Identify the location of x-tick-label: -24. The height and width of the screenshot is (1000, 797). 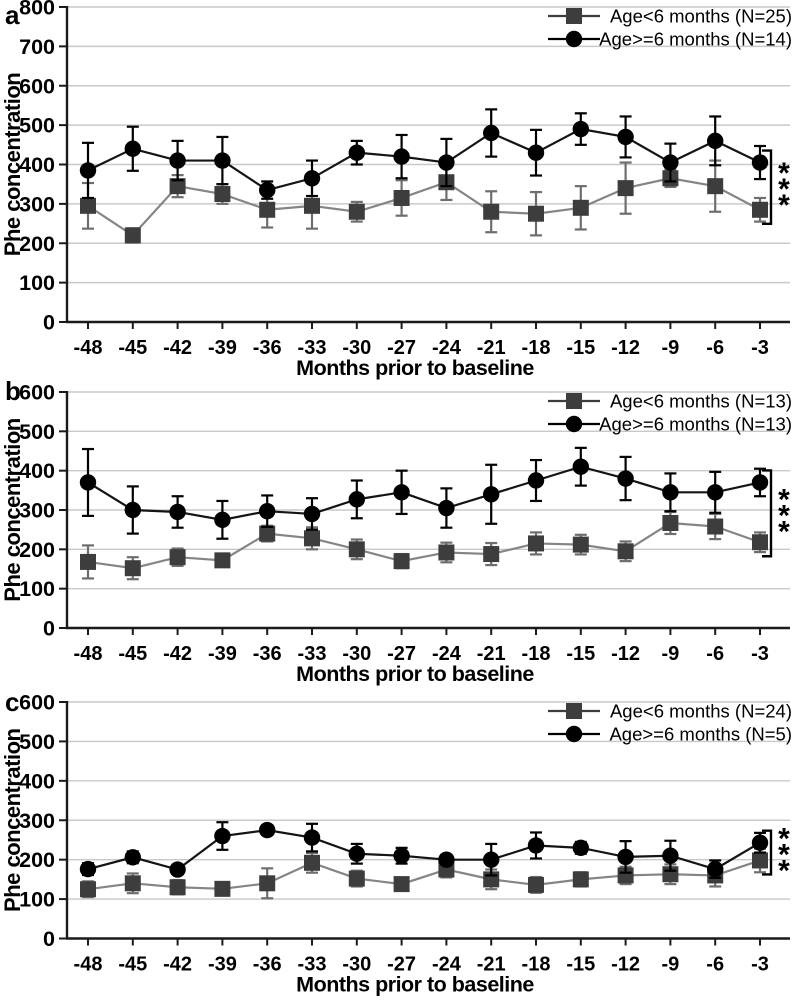
(447, 654).